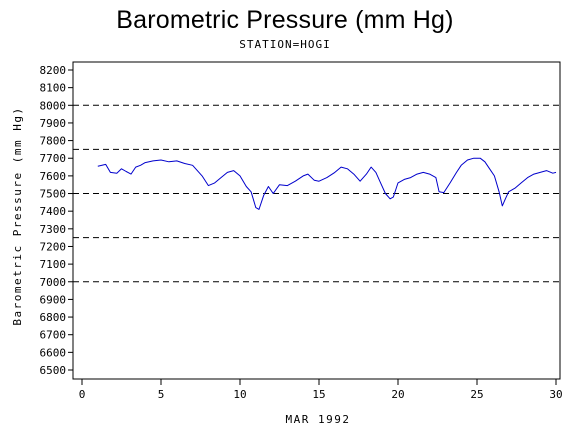  I want to click on x-tick-label: 10, so click(239, 394).